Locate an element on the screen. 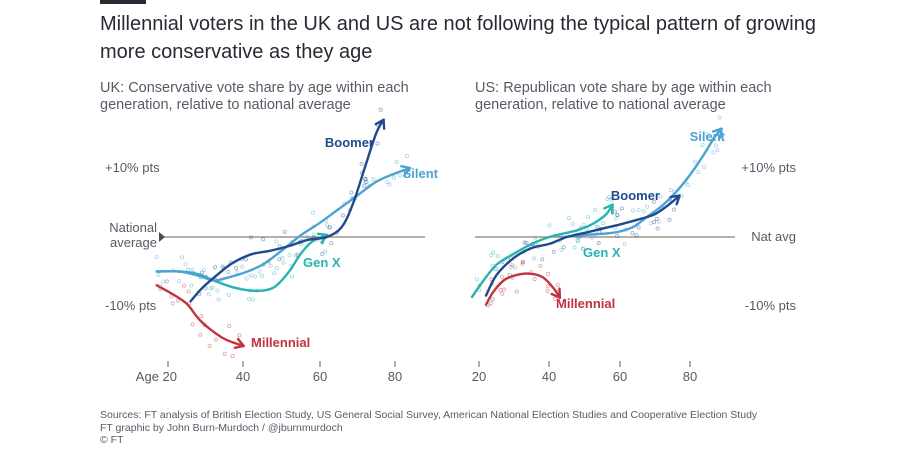 The width and height of the screenshot is (900, 450). uk-label-silent: Silent is located at coordinates (421, 173).